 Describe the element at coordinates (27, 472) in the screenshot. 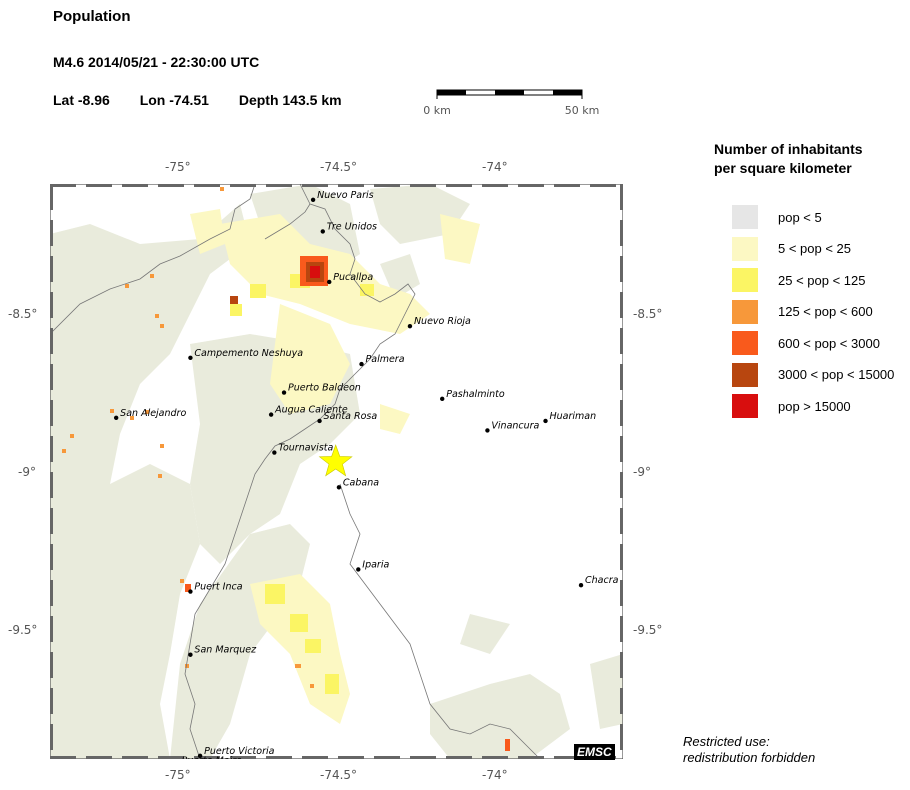

I see `lat-tick-left: -9°` at that location.